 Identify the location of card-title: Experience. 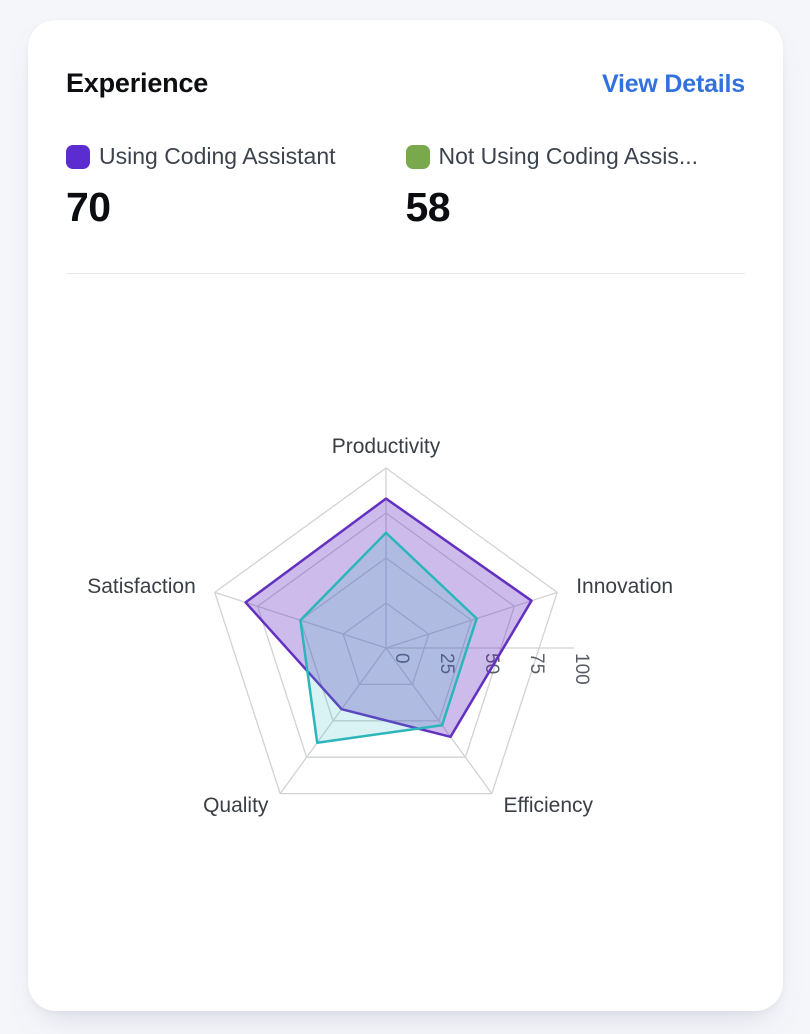
(137, 83).